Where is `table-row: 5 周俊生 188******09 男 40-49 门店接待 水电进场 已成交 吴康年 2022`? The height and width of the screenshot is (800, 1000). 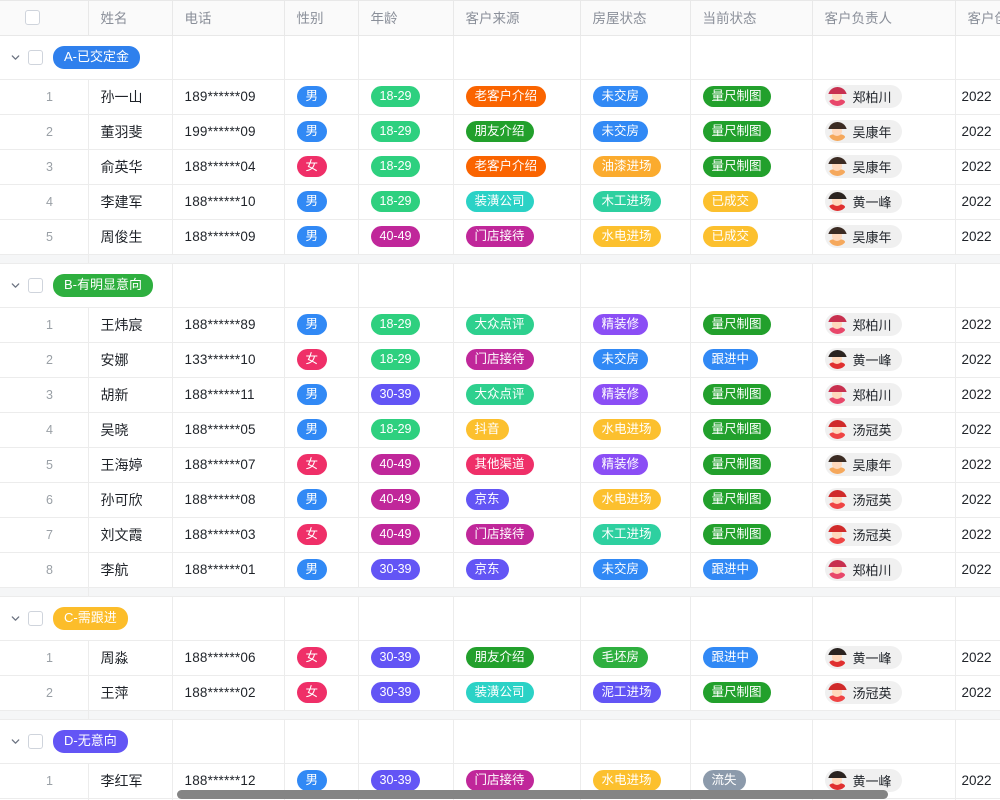 table-row: 5 周俊生 188******09 男 40-49 门店接待 水电进场 已成交 吴康年 2022 is located at coordinates (500, 237).